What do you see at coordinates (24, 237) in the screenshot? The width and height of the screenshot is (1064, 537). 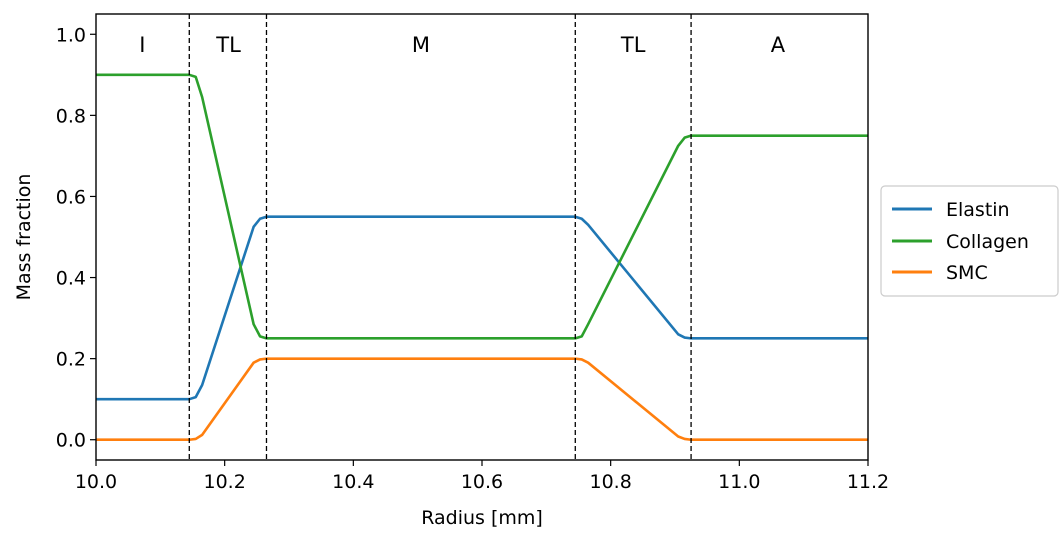 I see `y-axis-label: Mass fraction` at bounding box center [24, 237].